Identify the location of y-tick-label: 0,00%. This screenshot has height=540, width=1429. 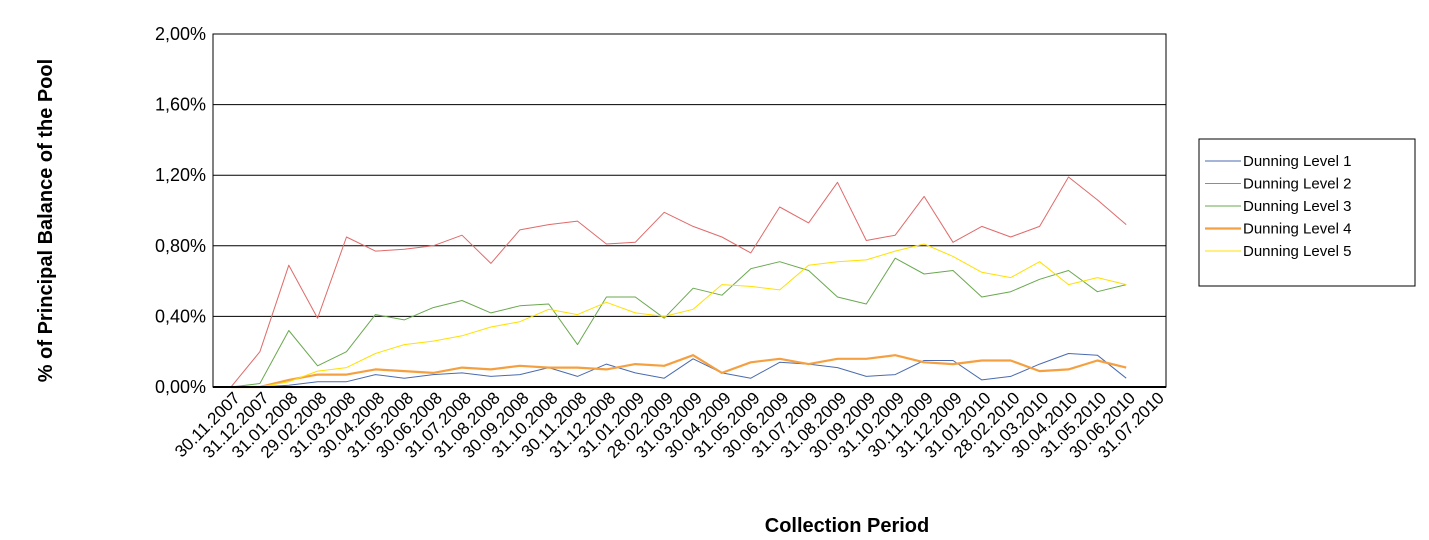
(180, 387).